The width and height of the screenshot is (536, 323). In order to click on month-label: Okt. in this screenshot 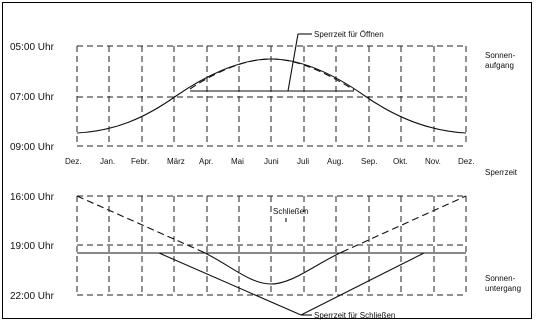, I will do `click(400, 161)`.